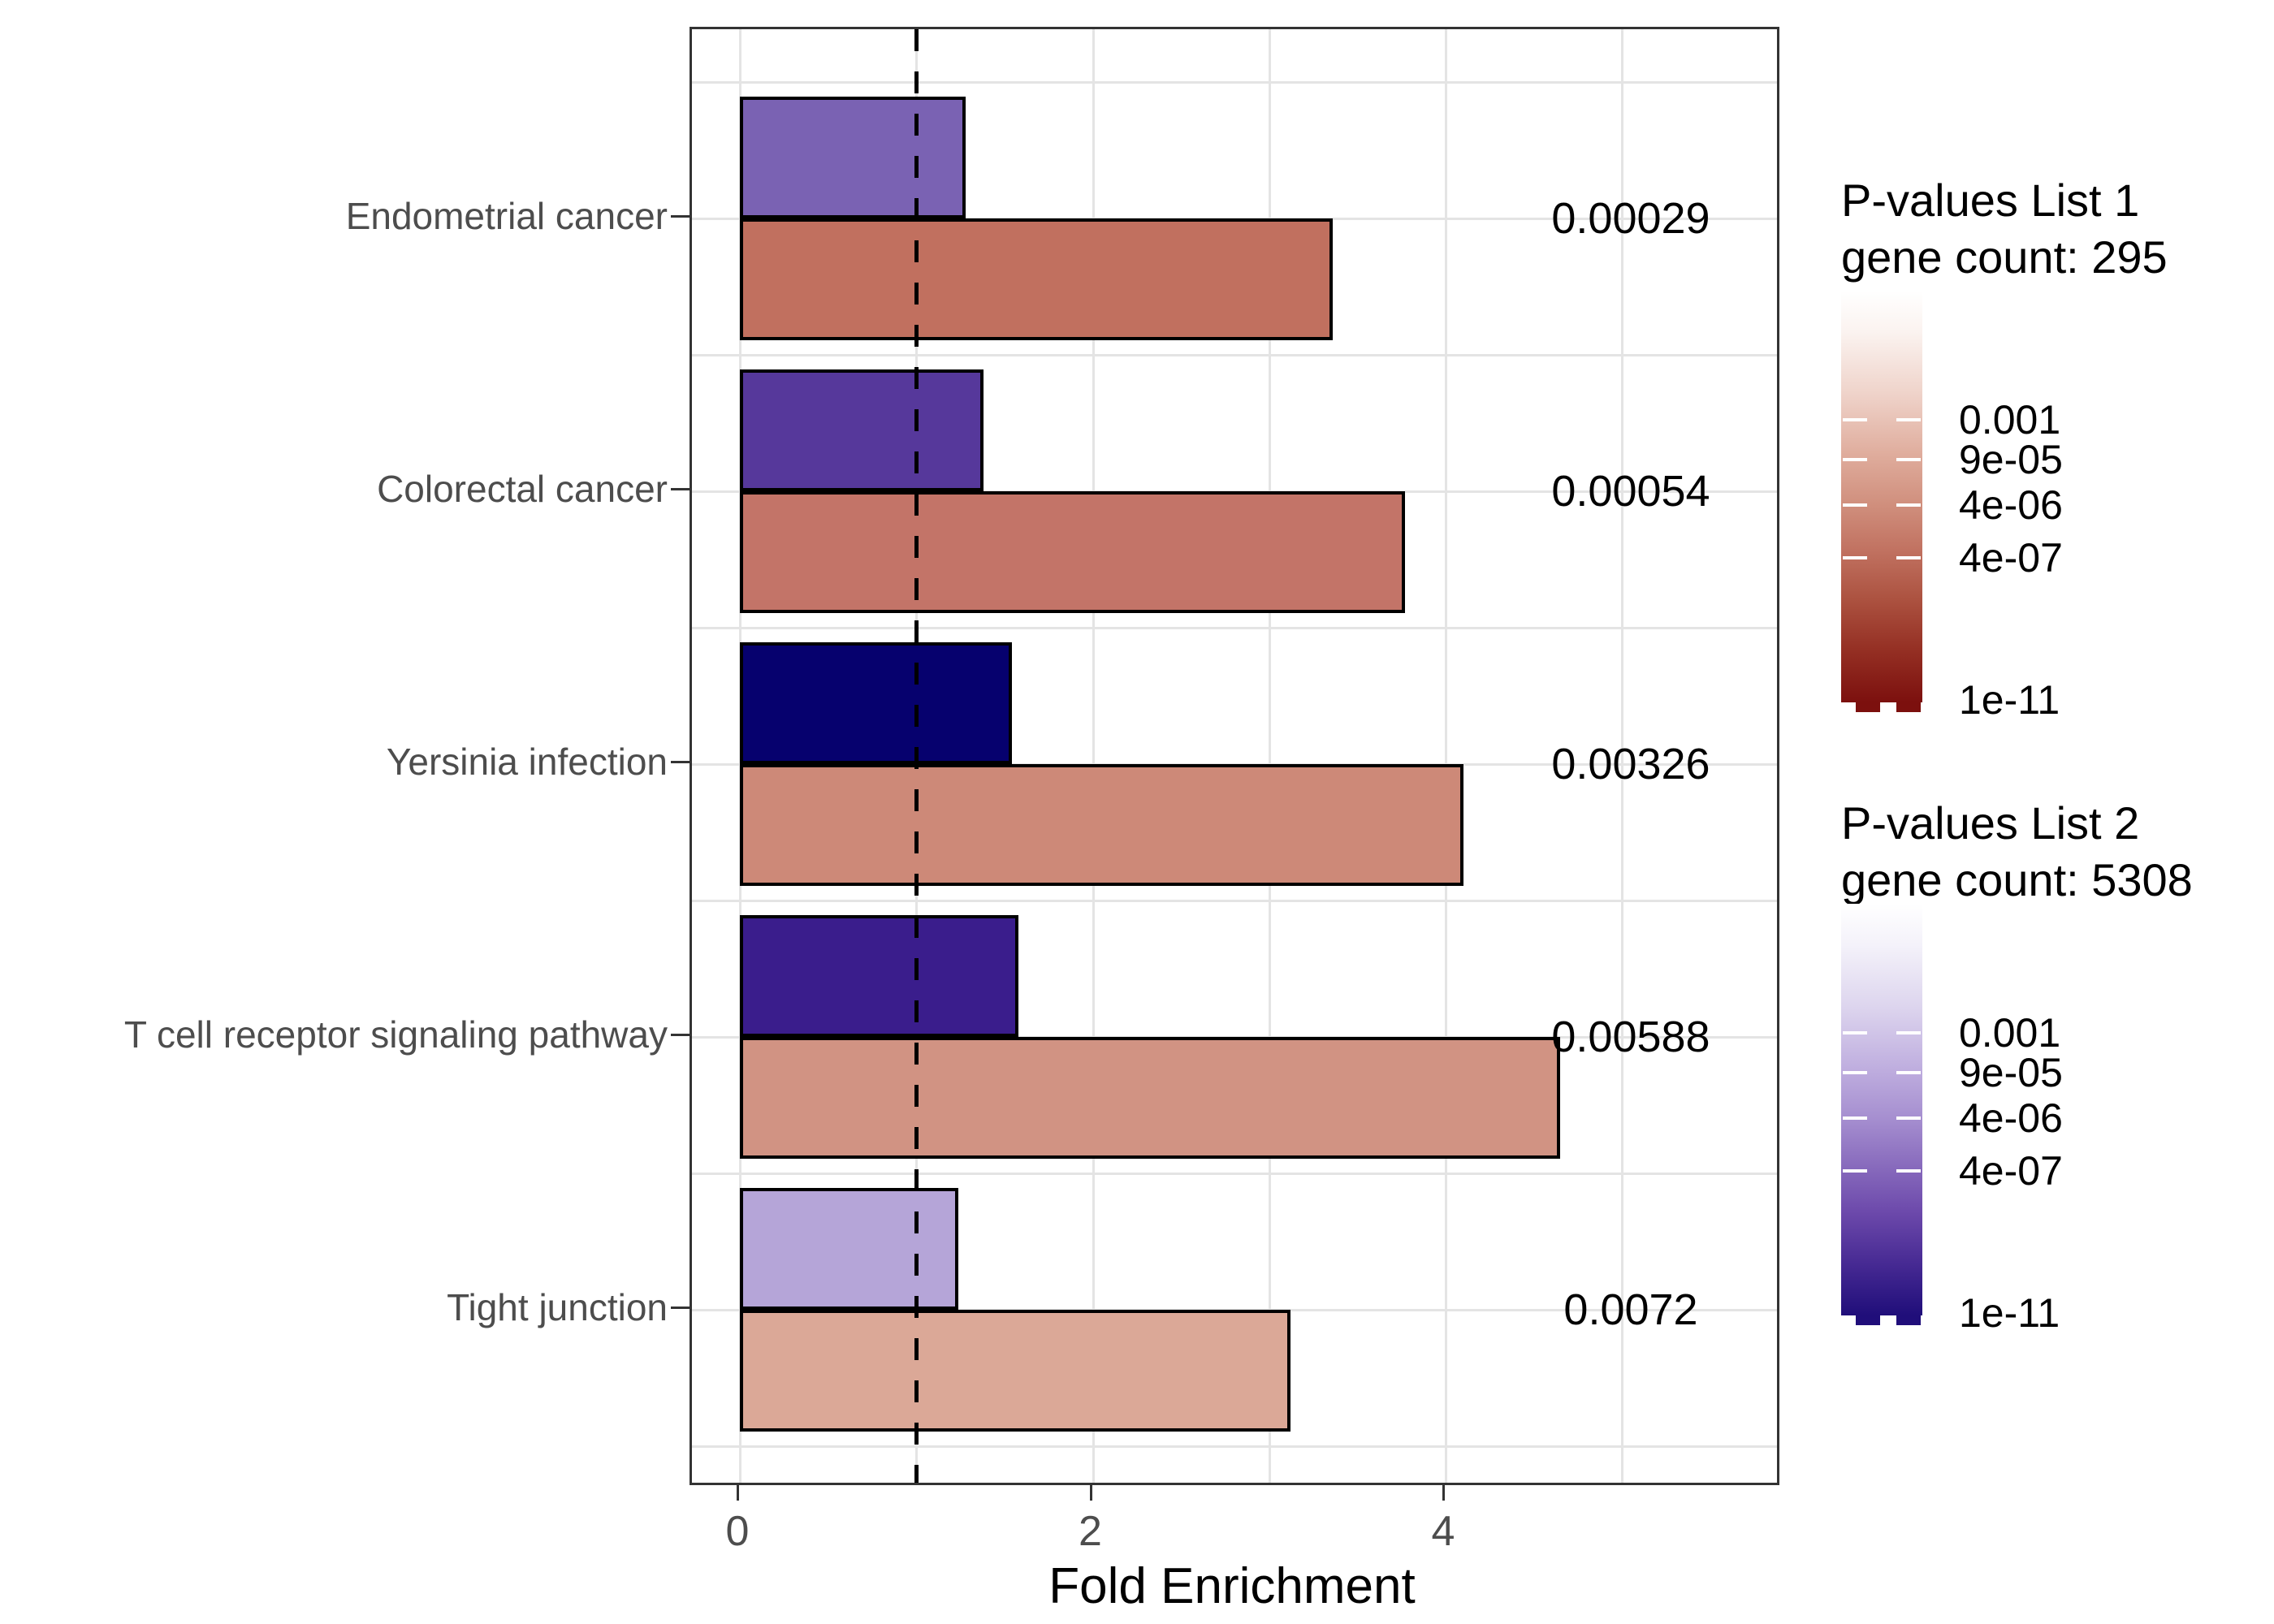 This screenshot has width=2274, height=1624. I want to click on p-value-label: 0.00029, so click(1631, 218).